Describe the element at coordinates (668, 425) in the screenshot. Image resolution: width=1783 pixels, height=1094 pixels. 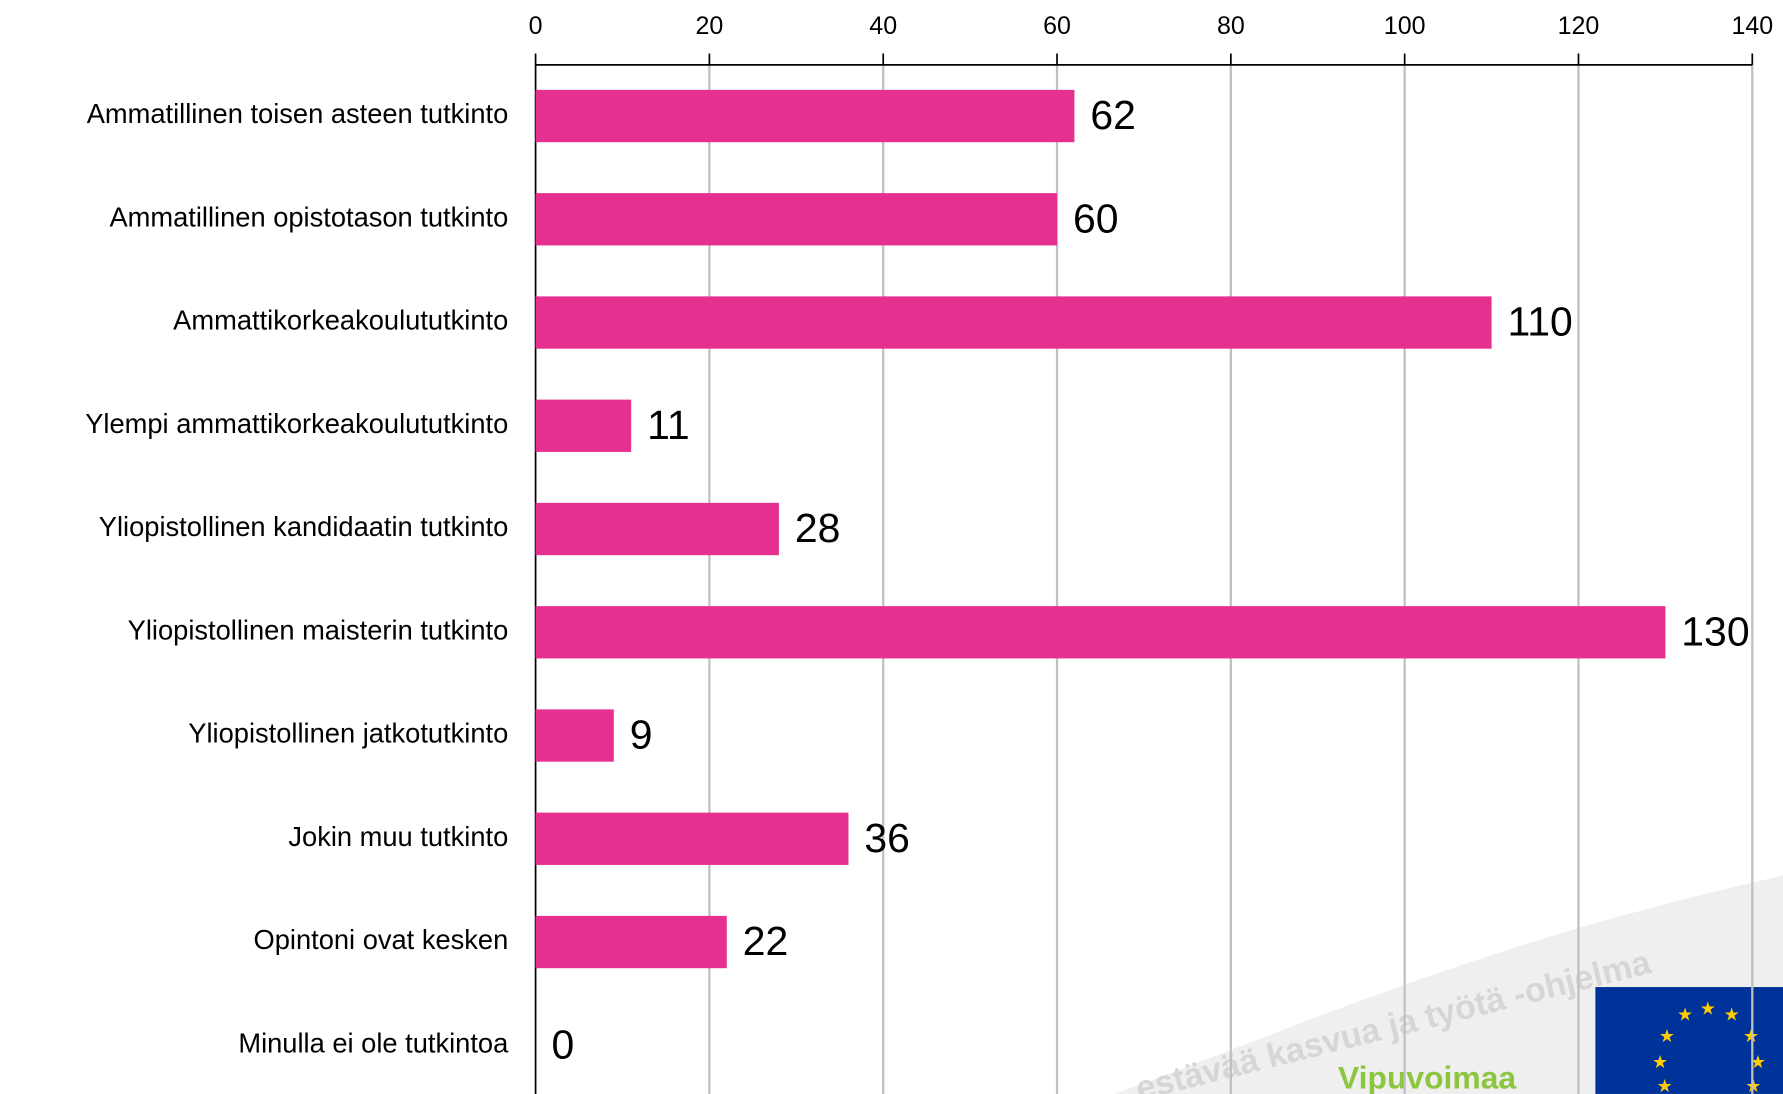
I see `value-label: 11` at that location.